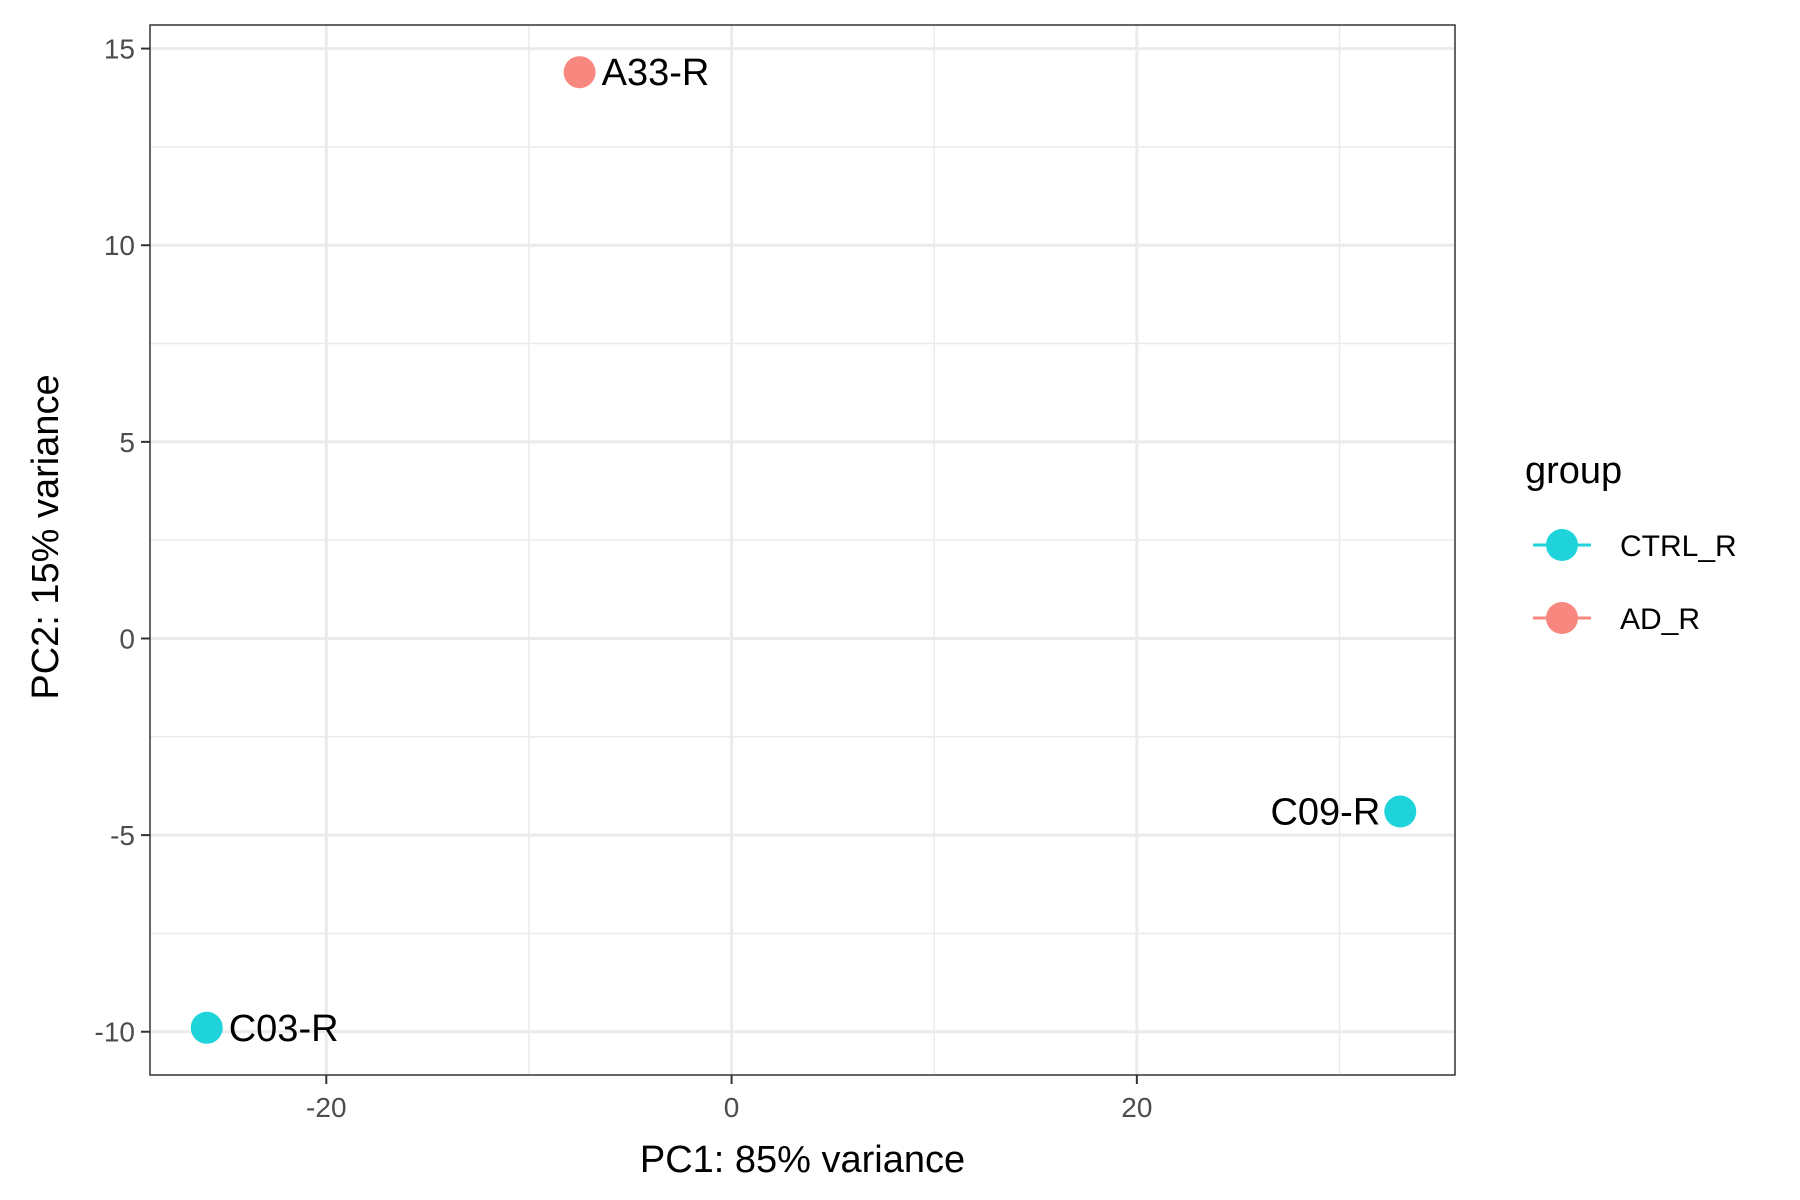 Image resolution: width=1800 pixels, height=1200 pixels. Describe the element at coordinates (115, 1032) in the screenshot. I see `y-tick-label: -10` at that location.